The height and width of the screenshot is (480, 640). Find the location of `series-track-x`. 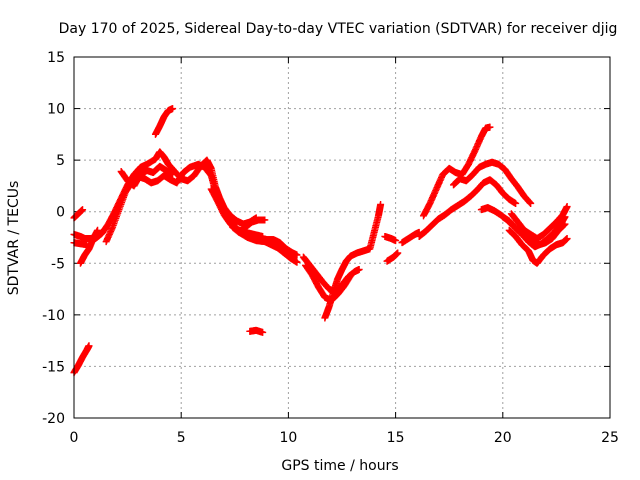

series-track-x is located at coordinates (534, 232).